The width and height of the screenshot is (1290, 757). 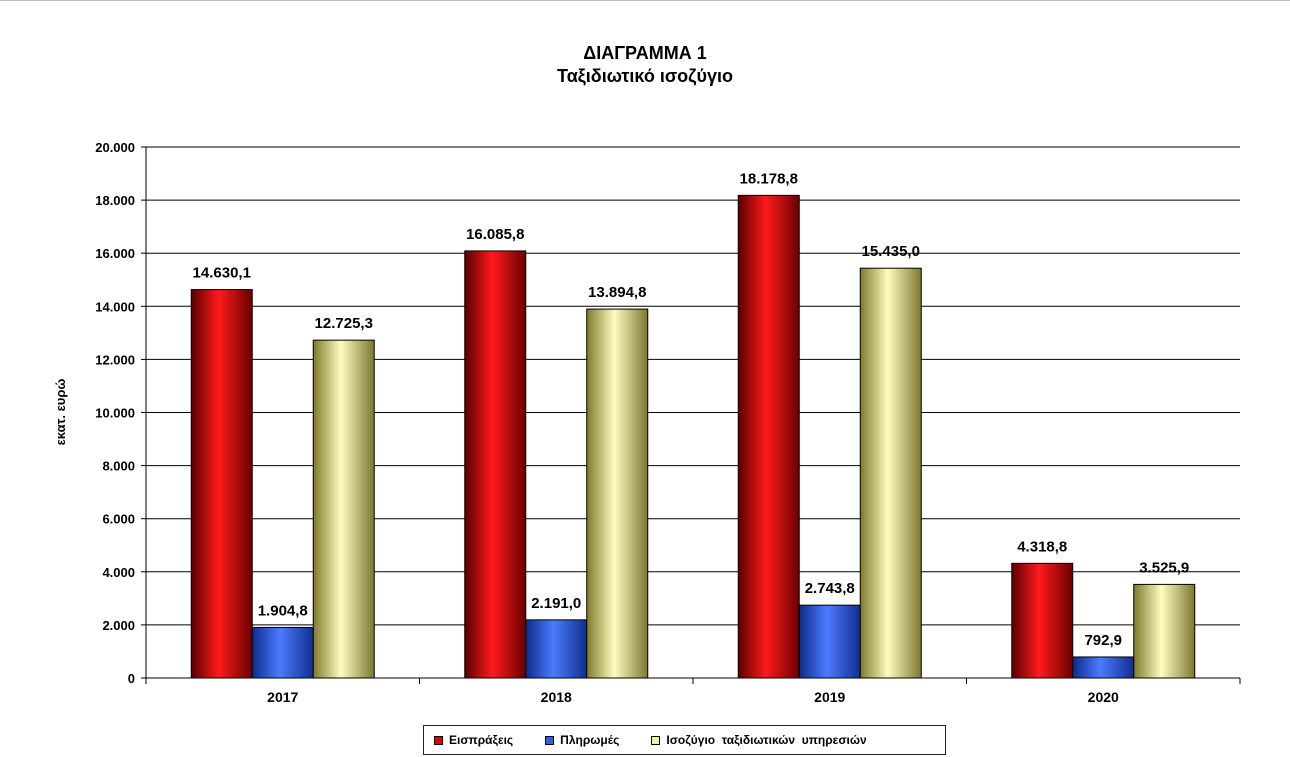 I want to click on chart-title: ΔΙΑΓΡΑΜΜΑ 1, so click(x=645, y=53).